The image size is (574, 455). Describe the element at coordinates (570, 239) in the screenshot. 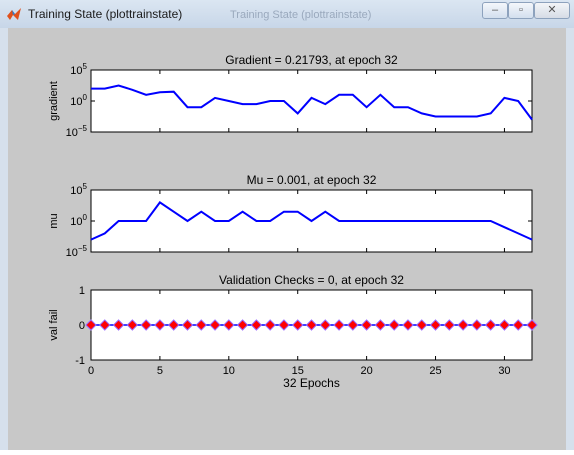

I see `window-border-right` at that location.